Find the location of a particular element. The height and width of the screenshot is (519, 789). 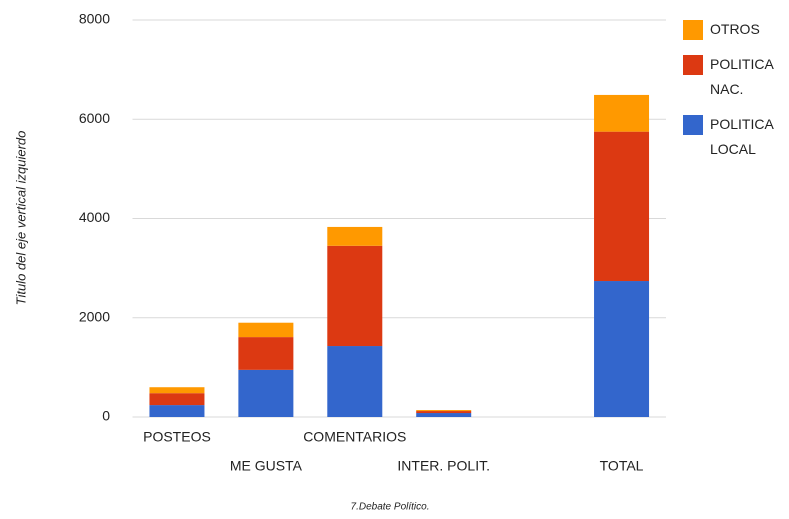

x-tick-label: POSTEOS is located at coordinates (177, 437).